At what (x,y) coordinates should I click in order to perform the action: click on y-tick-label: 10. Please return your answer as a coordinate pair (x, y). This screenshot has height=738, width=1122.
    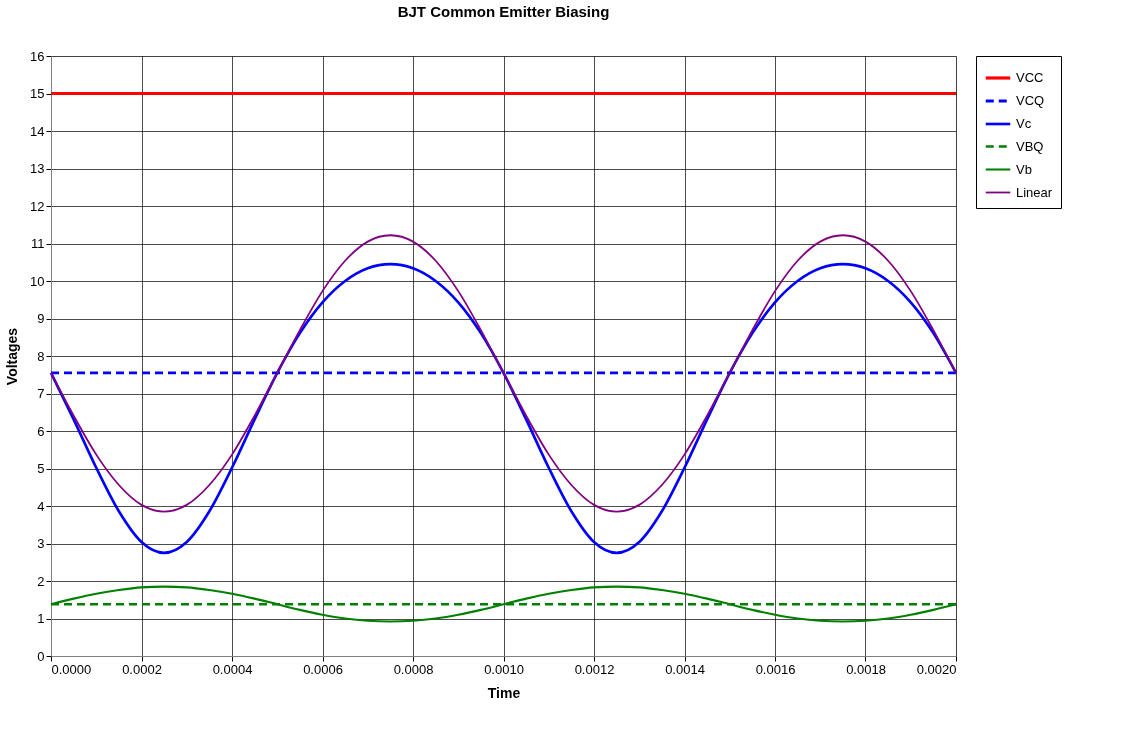
    Looking at the image, I should click on (37, 281).